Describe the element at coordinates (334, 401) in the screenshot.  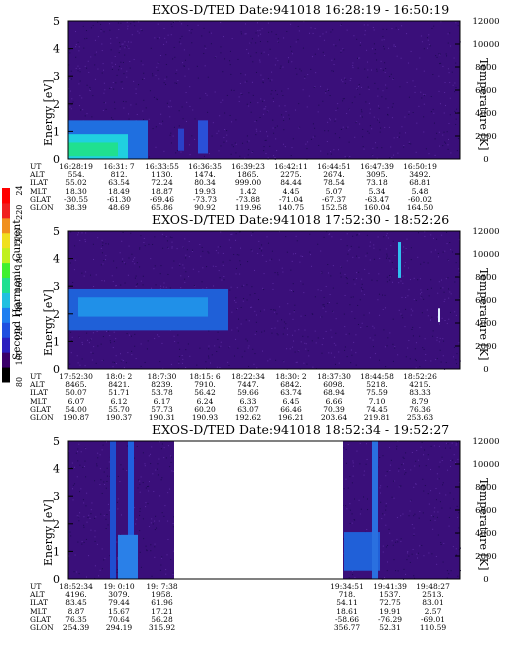
I see `ephemeris-value: 6.66` at that location.